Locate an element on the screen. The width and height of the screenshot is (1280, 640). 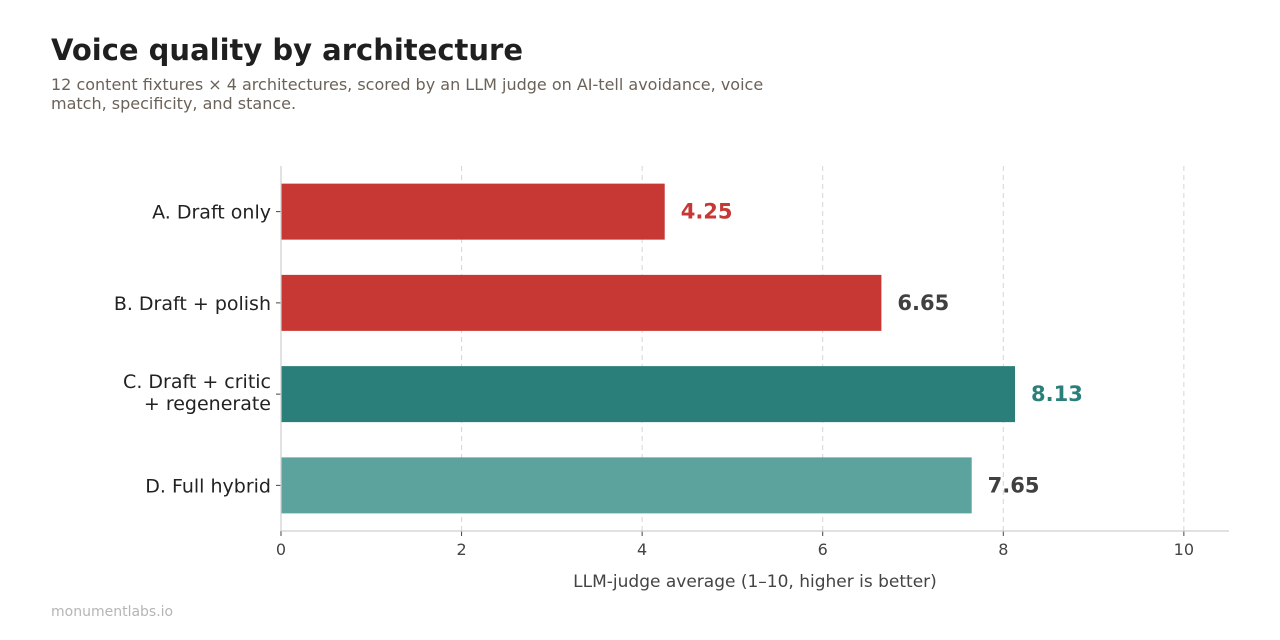
bar-value-label: 6.65 is located at coordinates (923, 303).